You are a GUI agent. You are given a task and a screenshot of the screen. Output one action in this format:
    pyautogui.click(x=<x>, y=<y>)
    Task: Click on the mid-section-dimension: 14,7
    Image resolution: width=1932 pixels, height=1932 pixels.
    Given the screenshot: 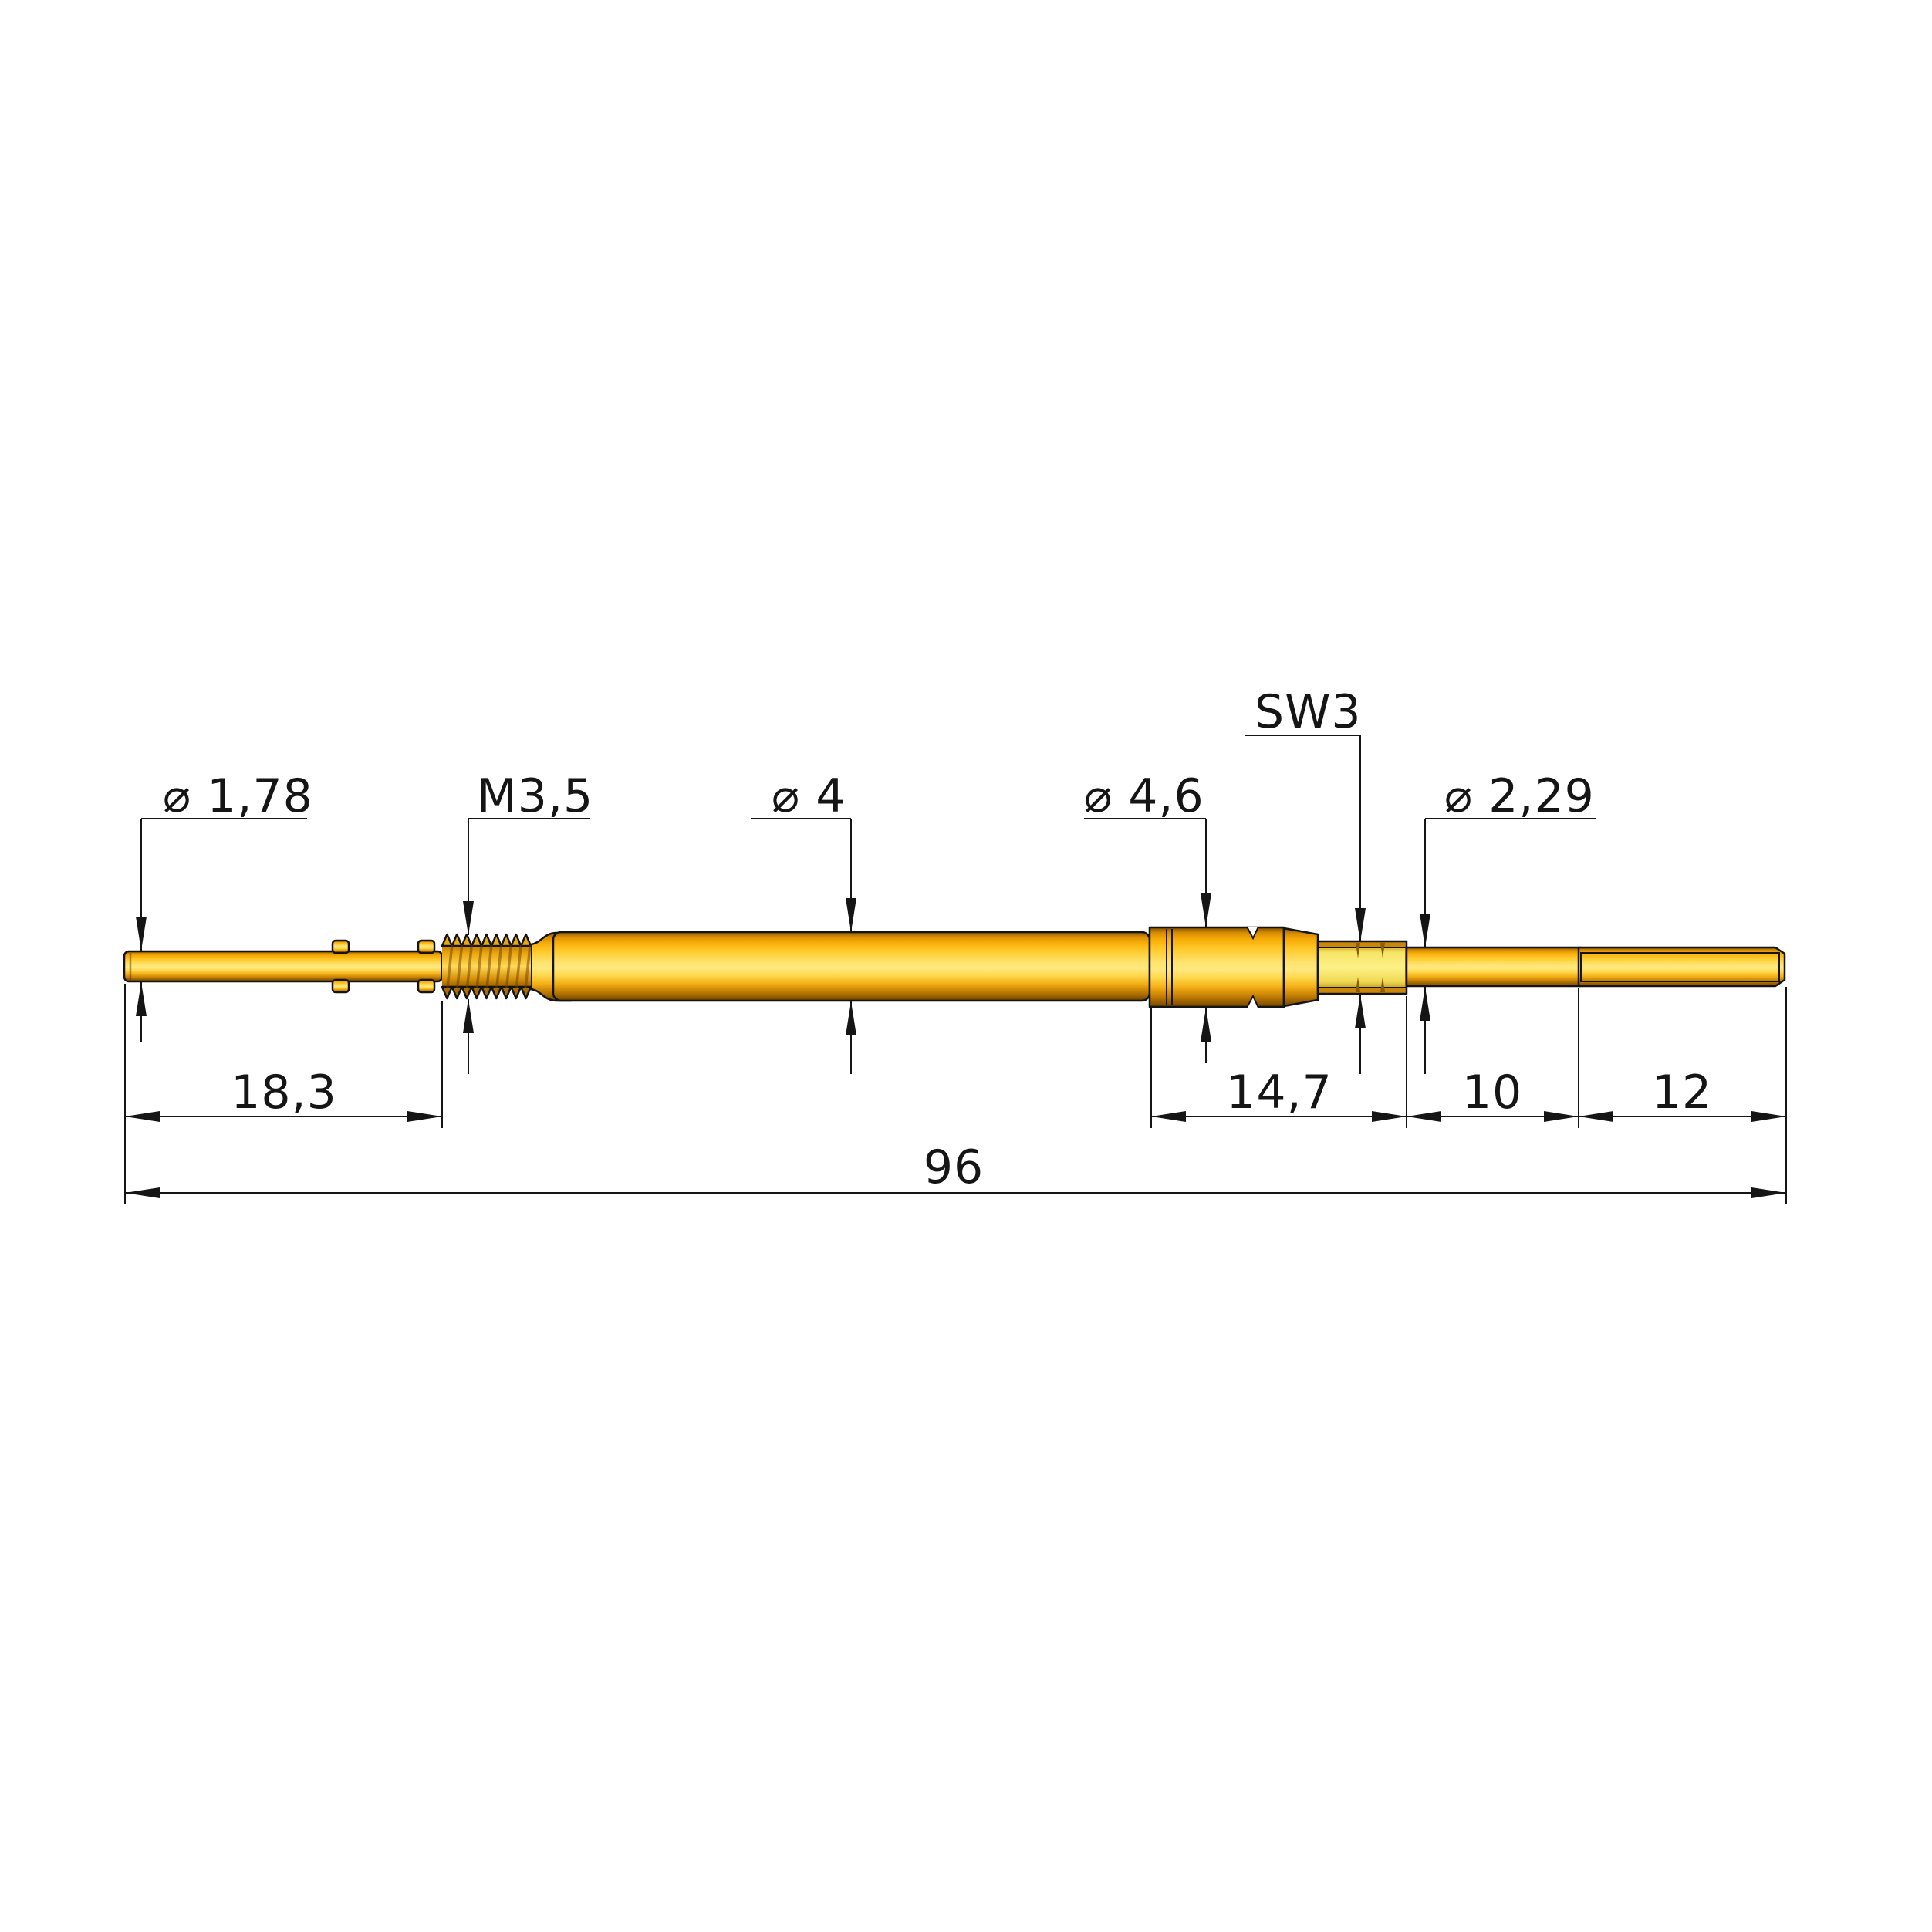 What is the action you would take?
    pyautogui.click(x=1279, y=1093)
    